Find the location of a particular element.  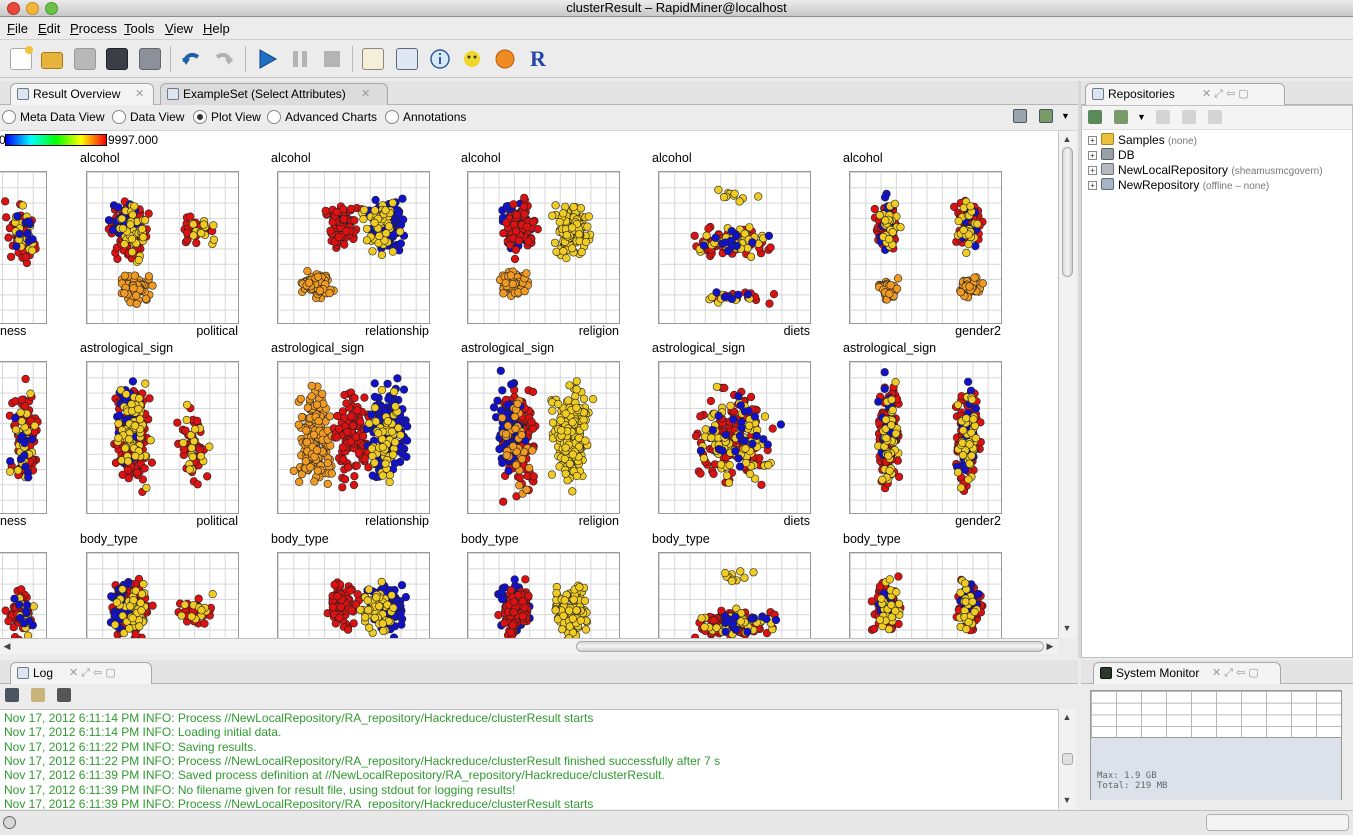

annotations-radio is located at coordinates (392, 117).